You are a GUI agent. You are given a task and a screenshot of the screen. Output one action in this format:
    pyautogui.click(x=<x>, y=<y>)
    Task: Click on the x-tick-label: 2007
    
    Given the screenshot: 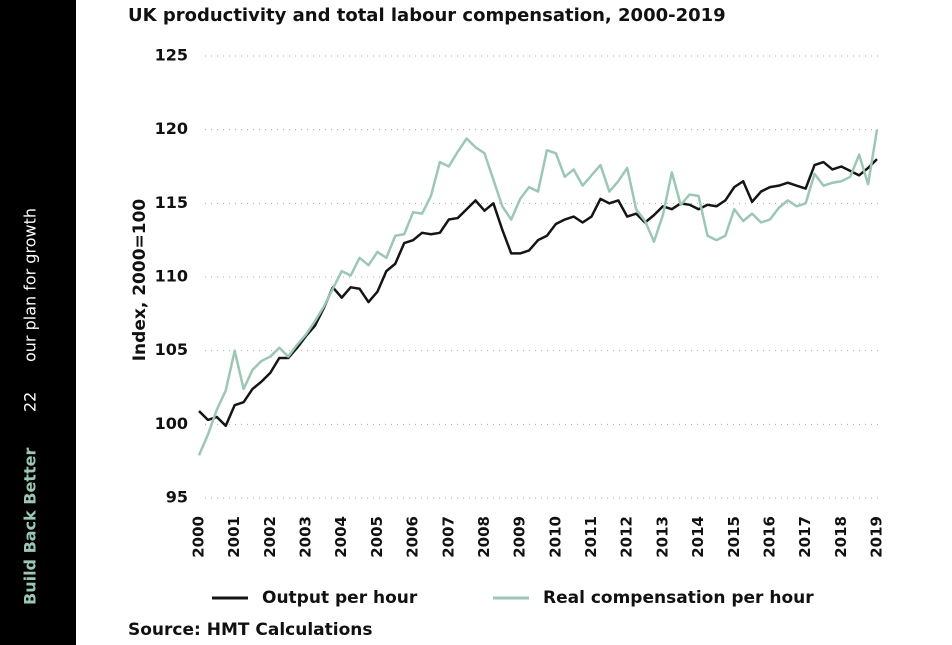 What is the action you would take?
    pyautogui.click(x=448, y=537)
    